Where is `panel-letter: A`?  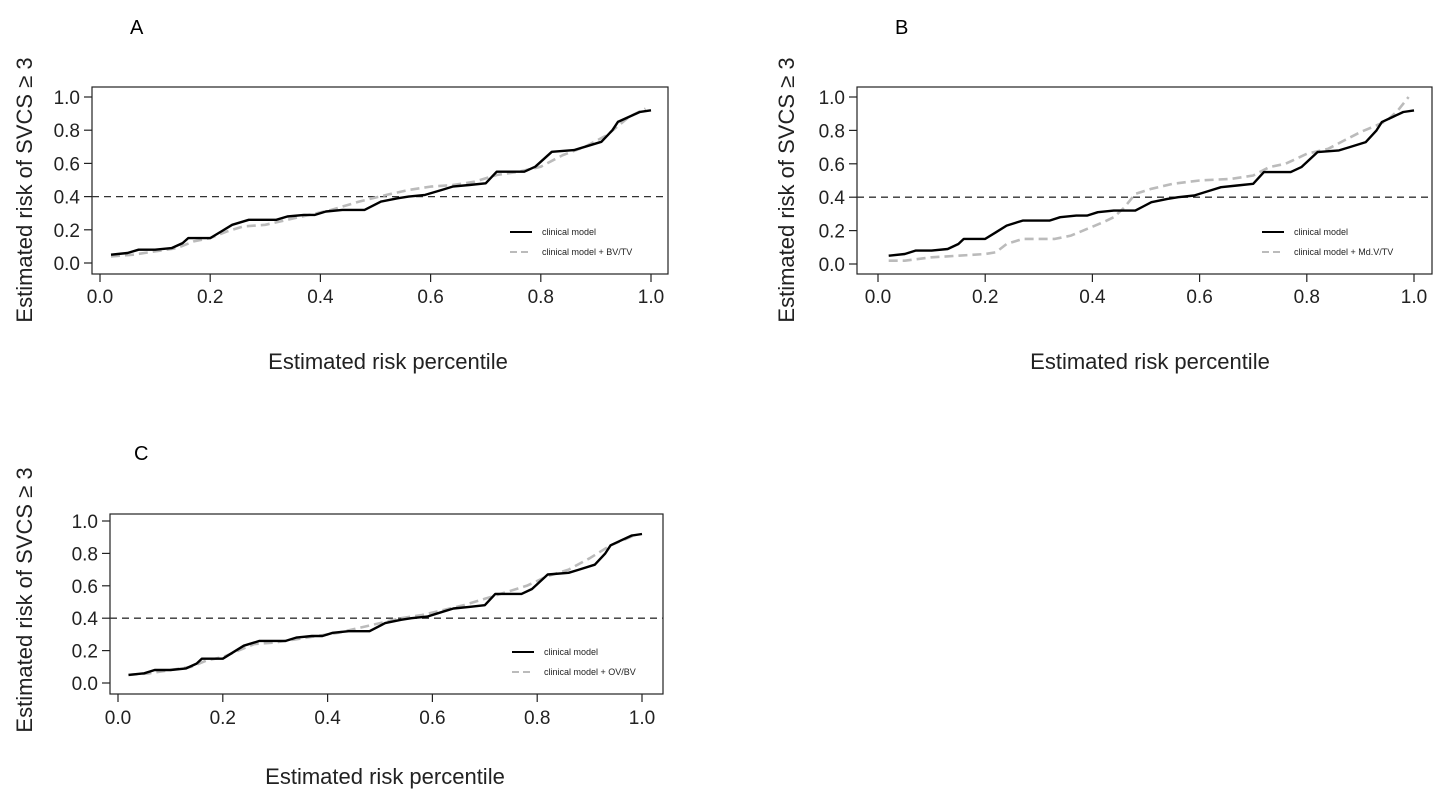 panel-letter: A is located at coordinates (137, 28).